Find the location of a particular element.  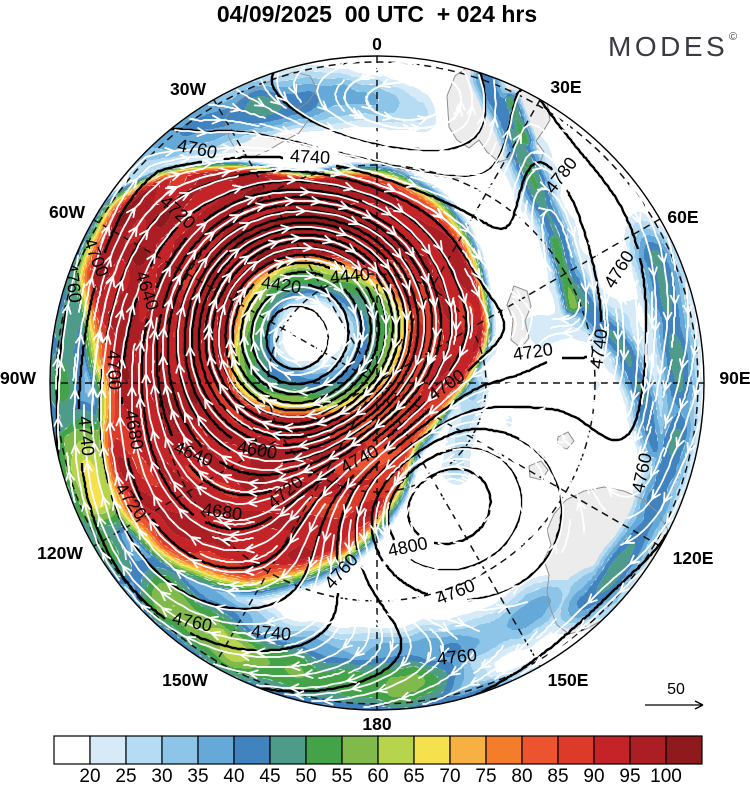

svg-text: 100 is located at coordinates (666, 774).